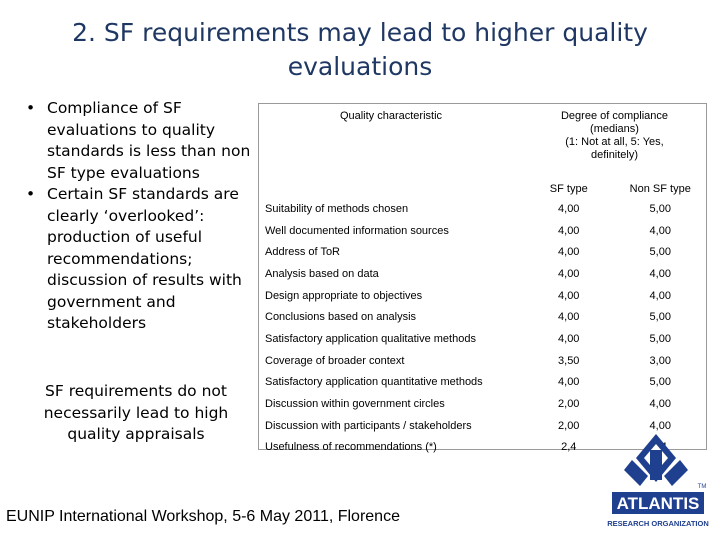 The image size is (720, 540). Describe the element at coordinates (355, 404) in the screenshot. I see `quality-characteristic-cell: Discussion within government circles` at that location.